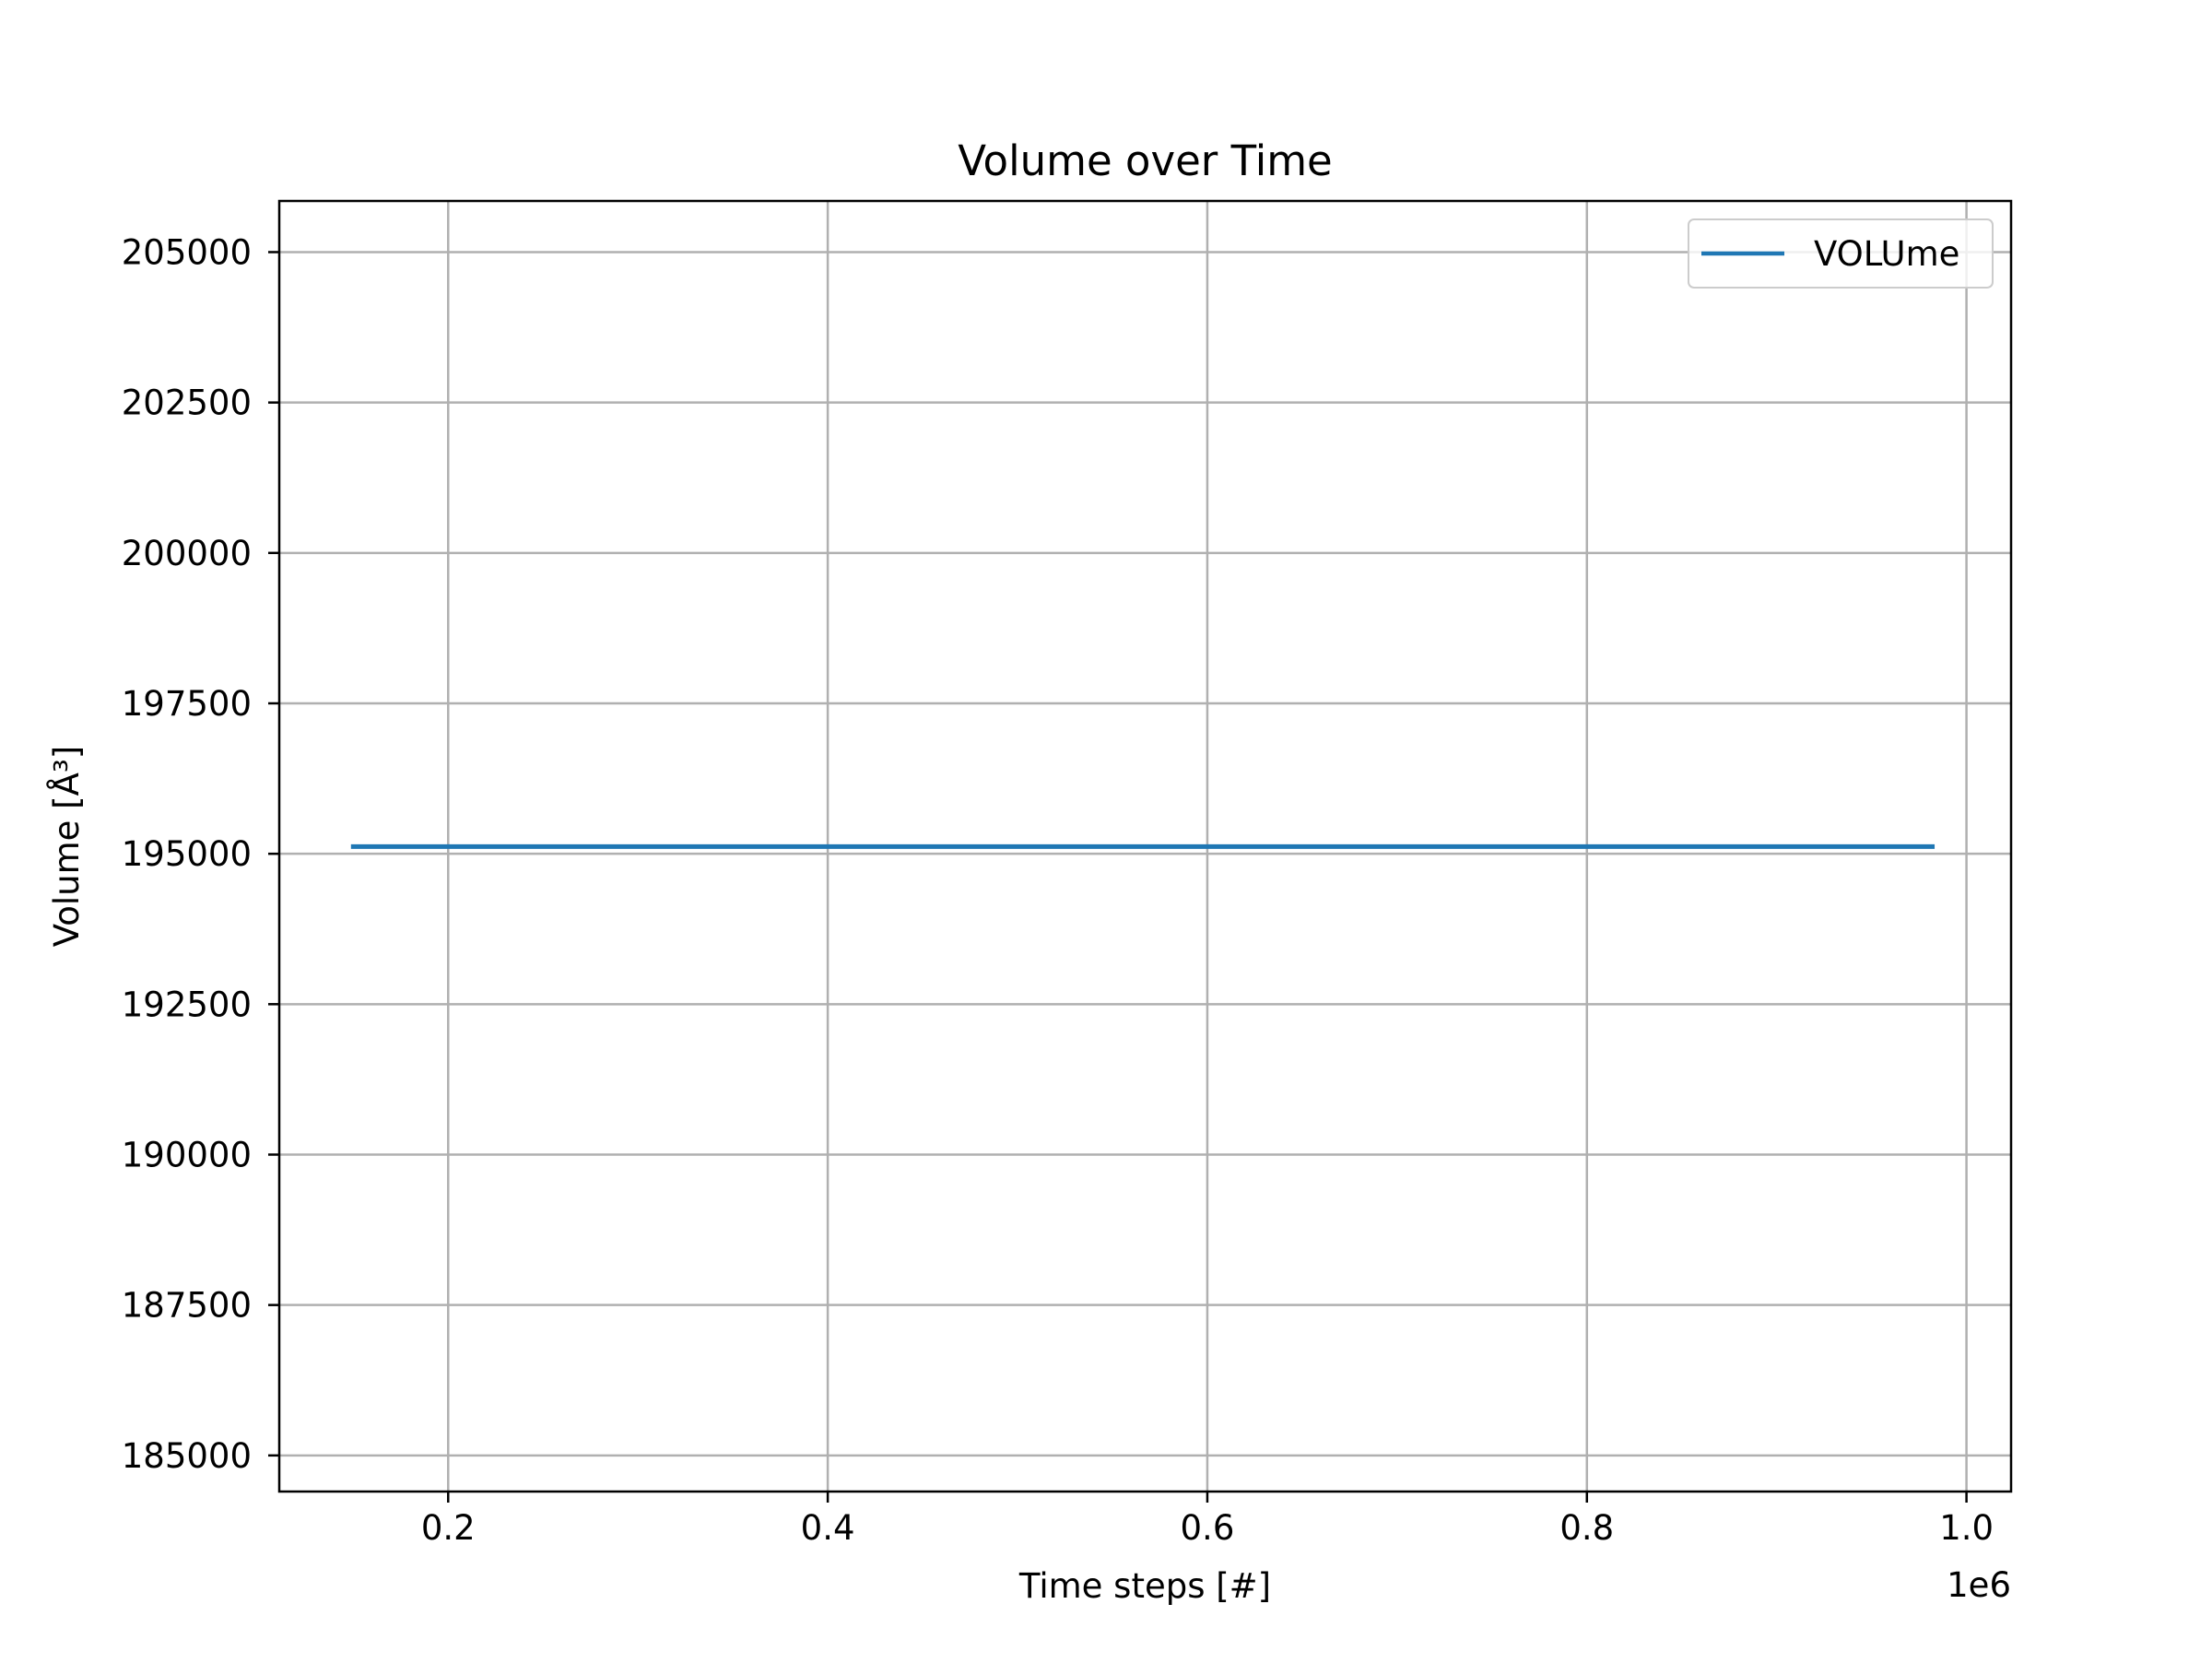  I want to click on chart-title: Volume over Time, so click(1145, 160).